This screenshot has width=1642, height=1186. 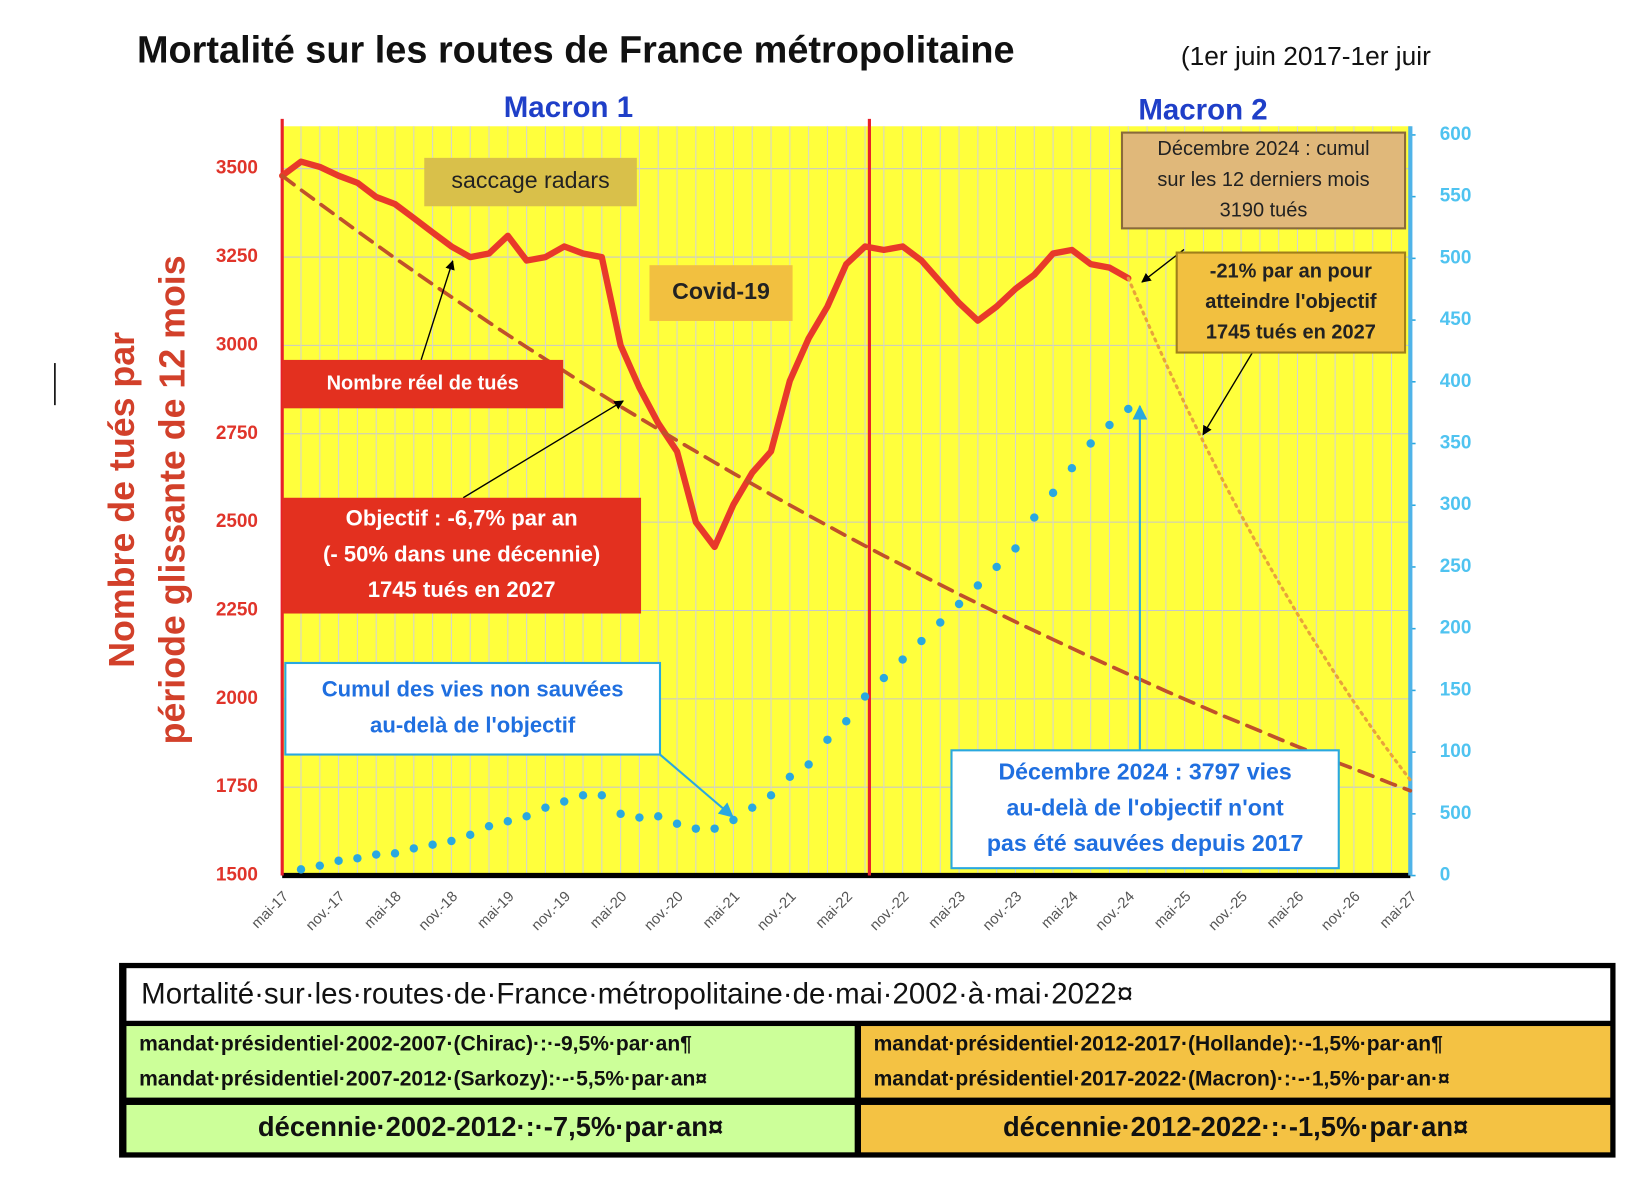 I want to click on x-tick-label: nov.-18, so click(x=438, y=911).